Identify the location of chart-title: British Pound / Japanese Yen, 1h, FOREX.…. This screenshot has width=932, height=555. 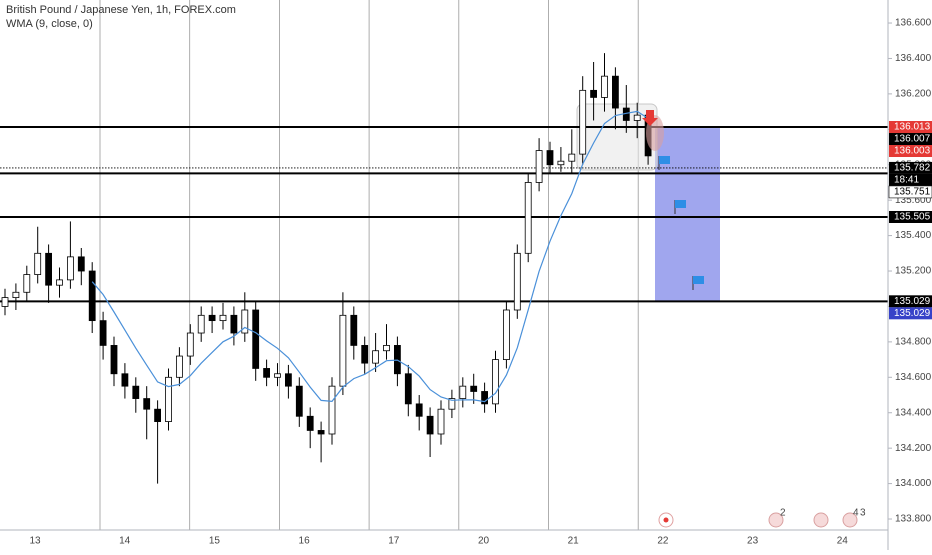
(121, 10).